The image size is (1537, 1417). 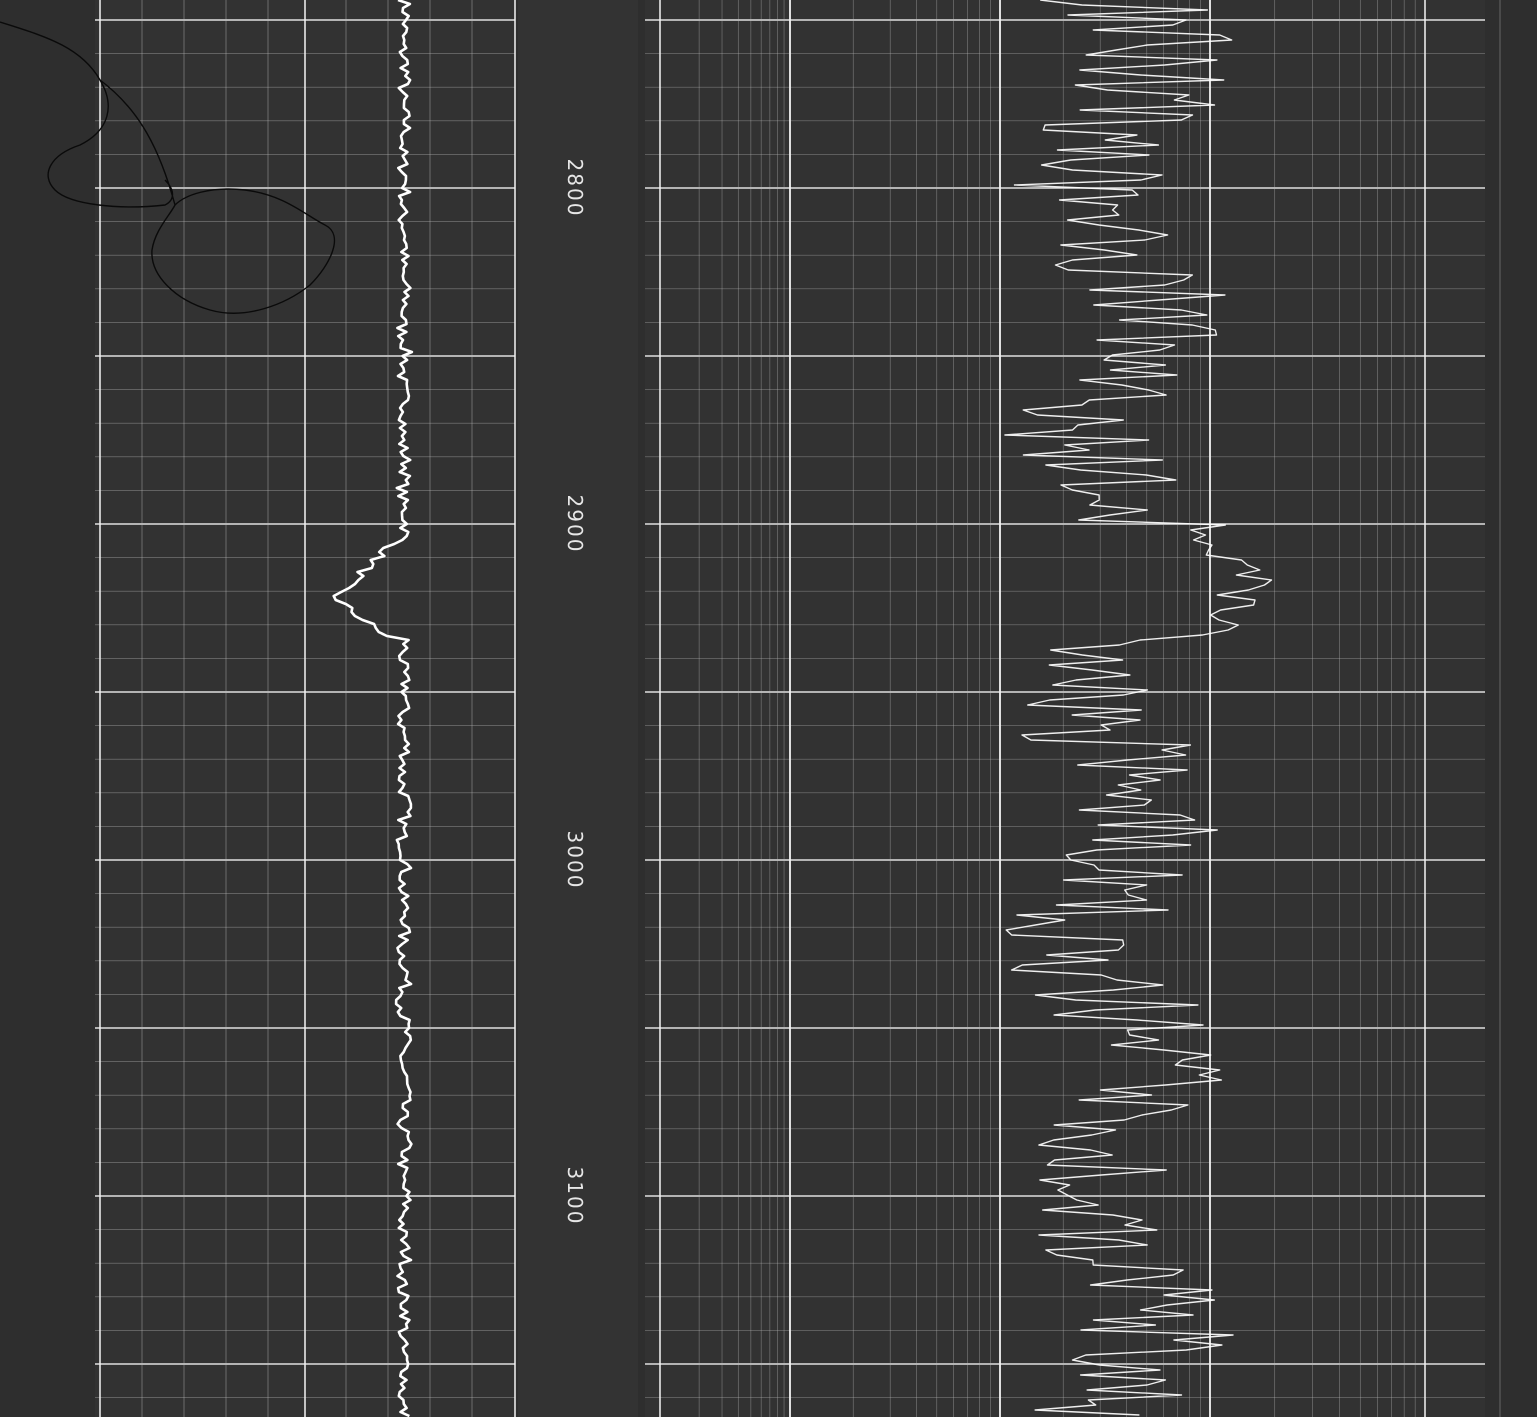 I want to click on depth-strip: 2800 2900 3000 3100, so click(x=578, y=708).